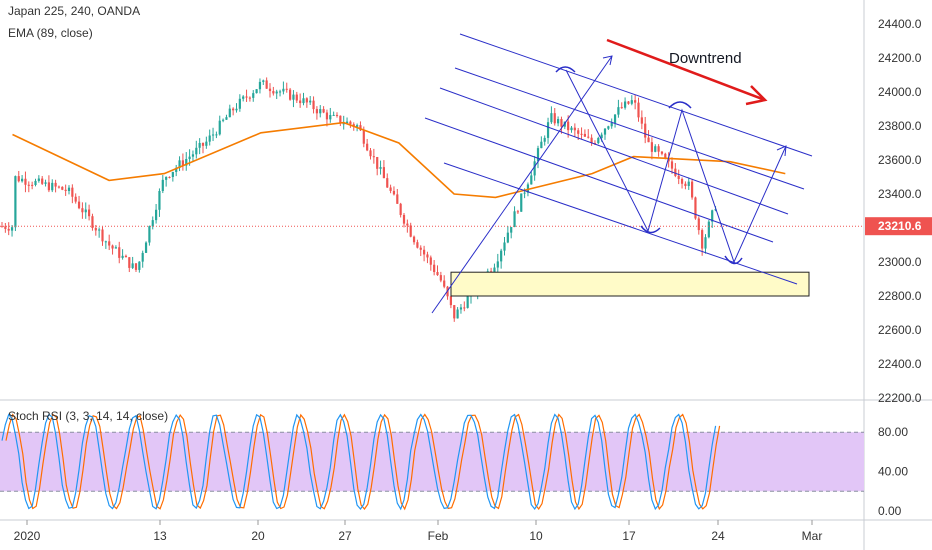 Image resolution: width=932 pixels, height=550 pixels. What do you see at coordinates (27, 536) in the screenshot?
I see `time-tick-label: 2020` at bounding box center [27, 536].